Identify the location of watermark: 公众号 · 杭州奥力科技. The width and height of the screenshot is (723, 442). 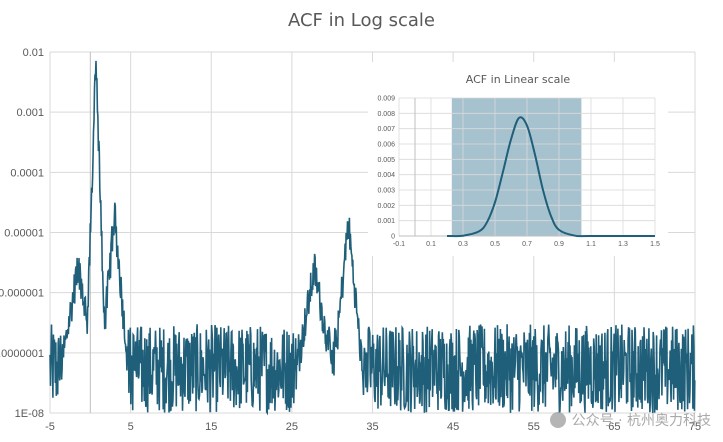
(630, 420).